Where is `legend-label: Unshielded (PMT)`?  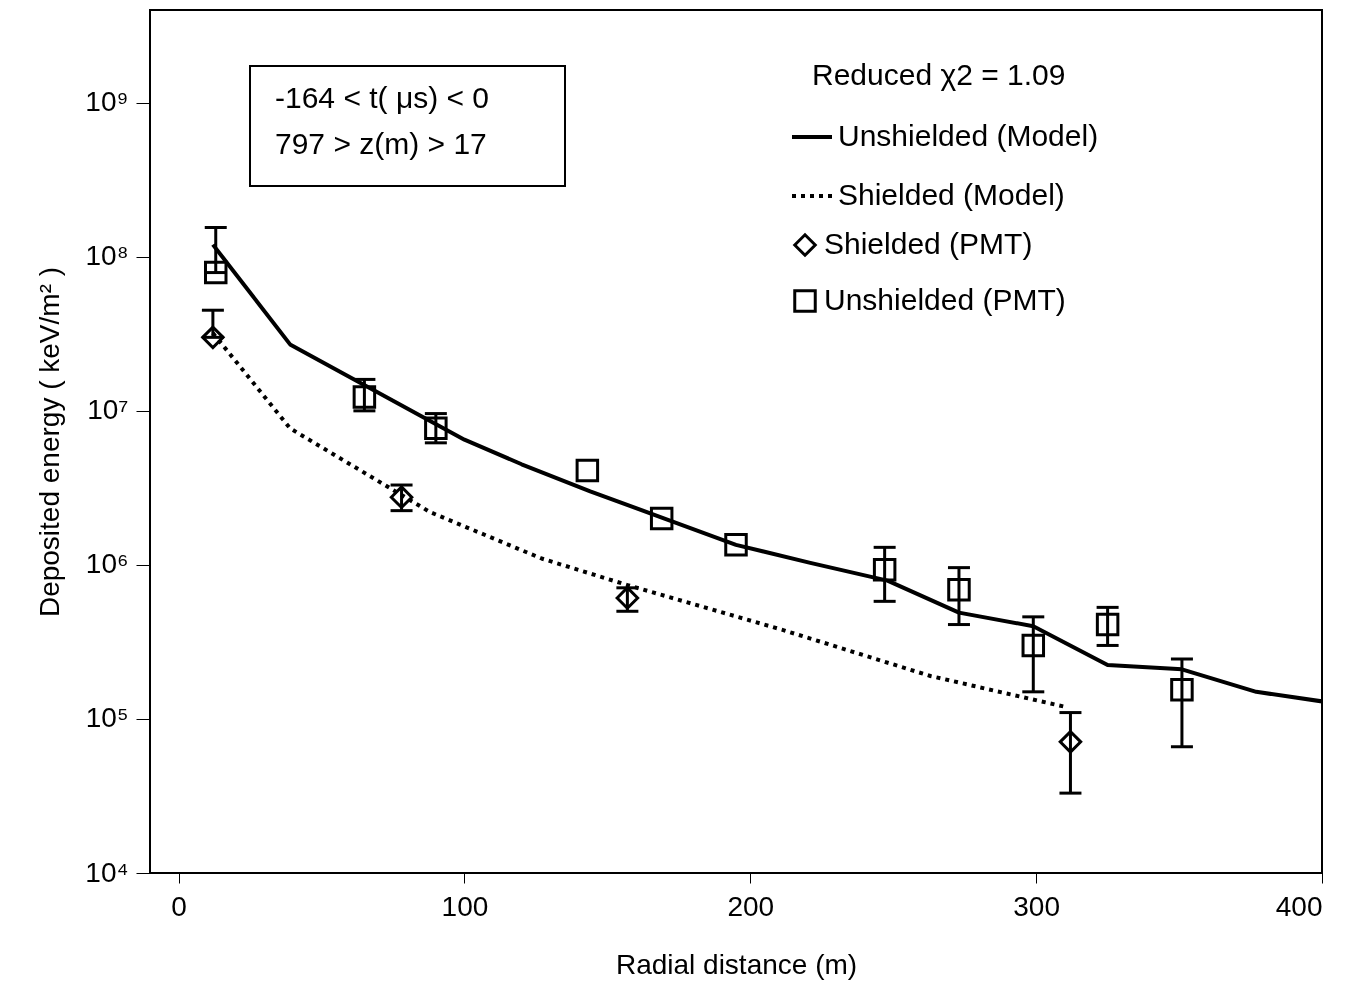
legend-label: Unshielded (PMT) is located at coordinates (945, 299).